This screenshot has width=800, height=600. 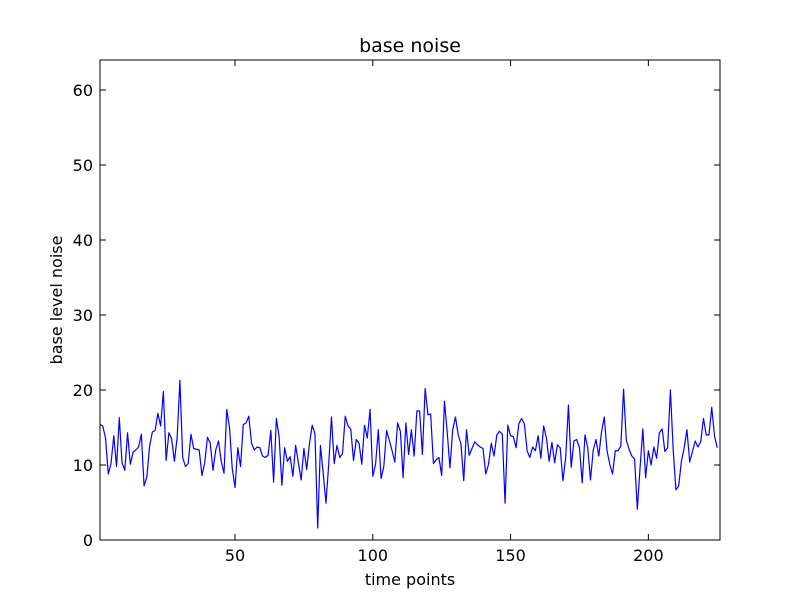 I want to click on chart-title: base noise, so click(x=410, y=46).